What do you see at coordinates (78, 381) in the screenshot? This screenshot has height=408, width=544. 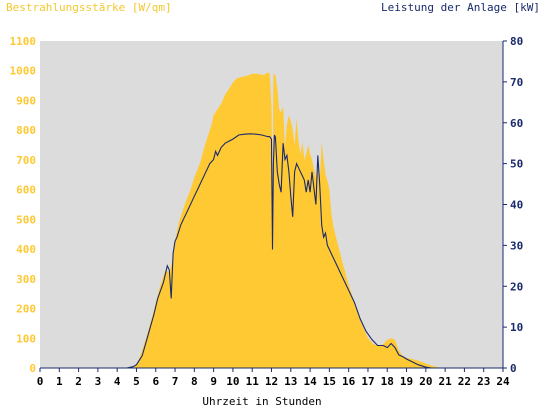 I see `x-tick-label: 2` at bounding box center [78, 381].